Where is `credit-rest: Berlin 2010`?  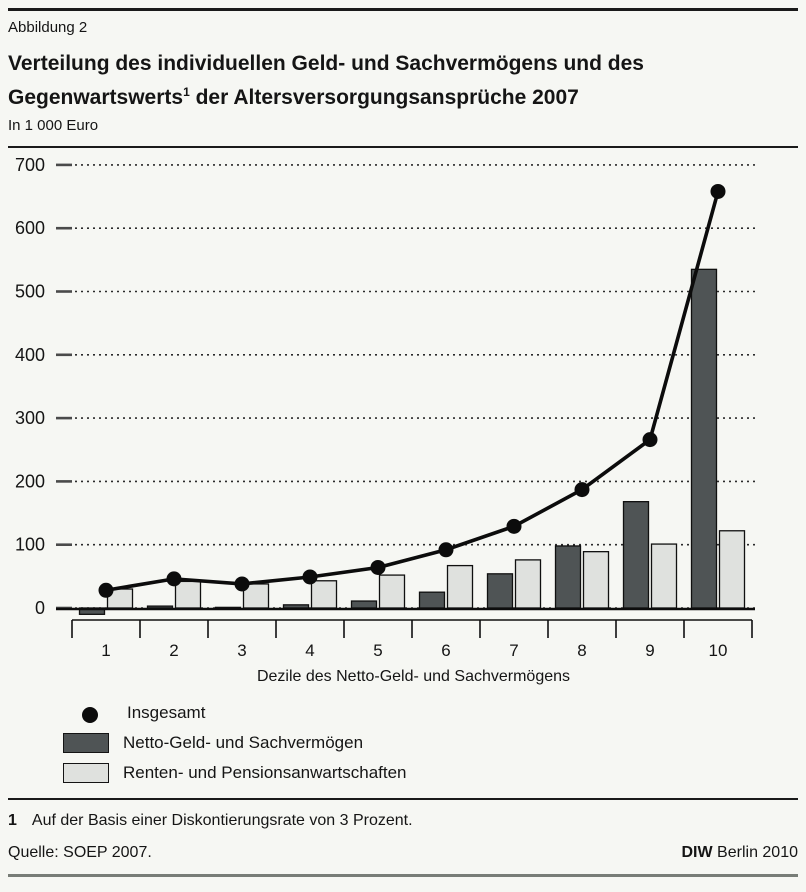
credit-rest: Berlin 2010 is located at coordinates (755, 852).